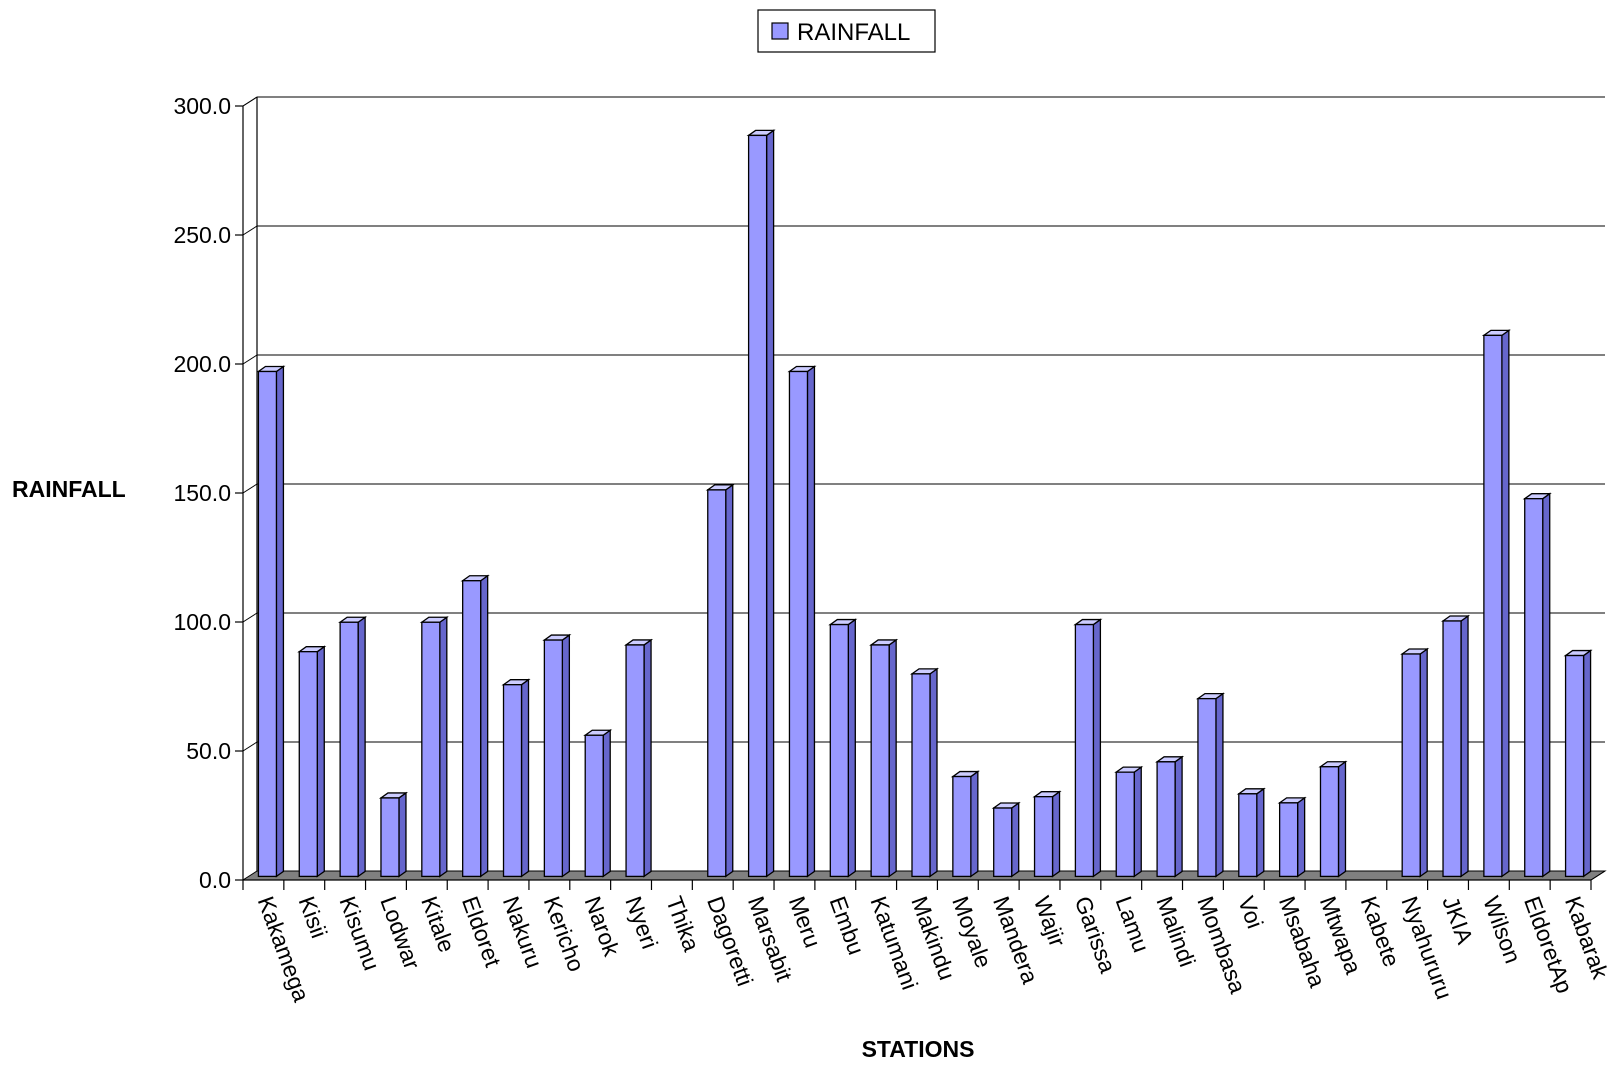 This screenshot has height=1072, width=1614. Describe the element at coordinates (69, 489) in the screenshot. I see `y-axis-title: RAINFALL` at that location.